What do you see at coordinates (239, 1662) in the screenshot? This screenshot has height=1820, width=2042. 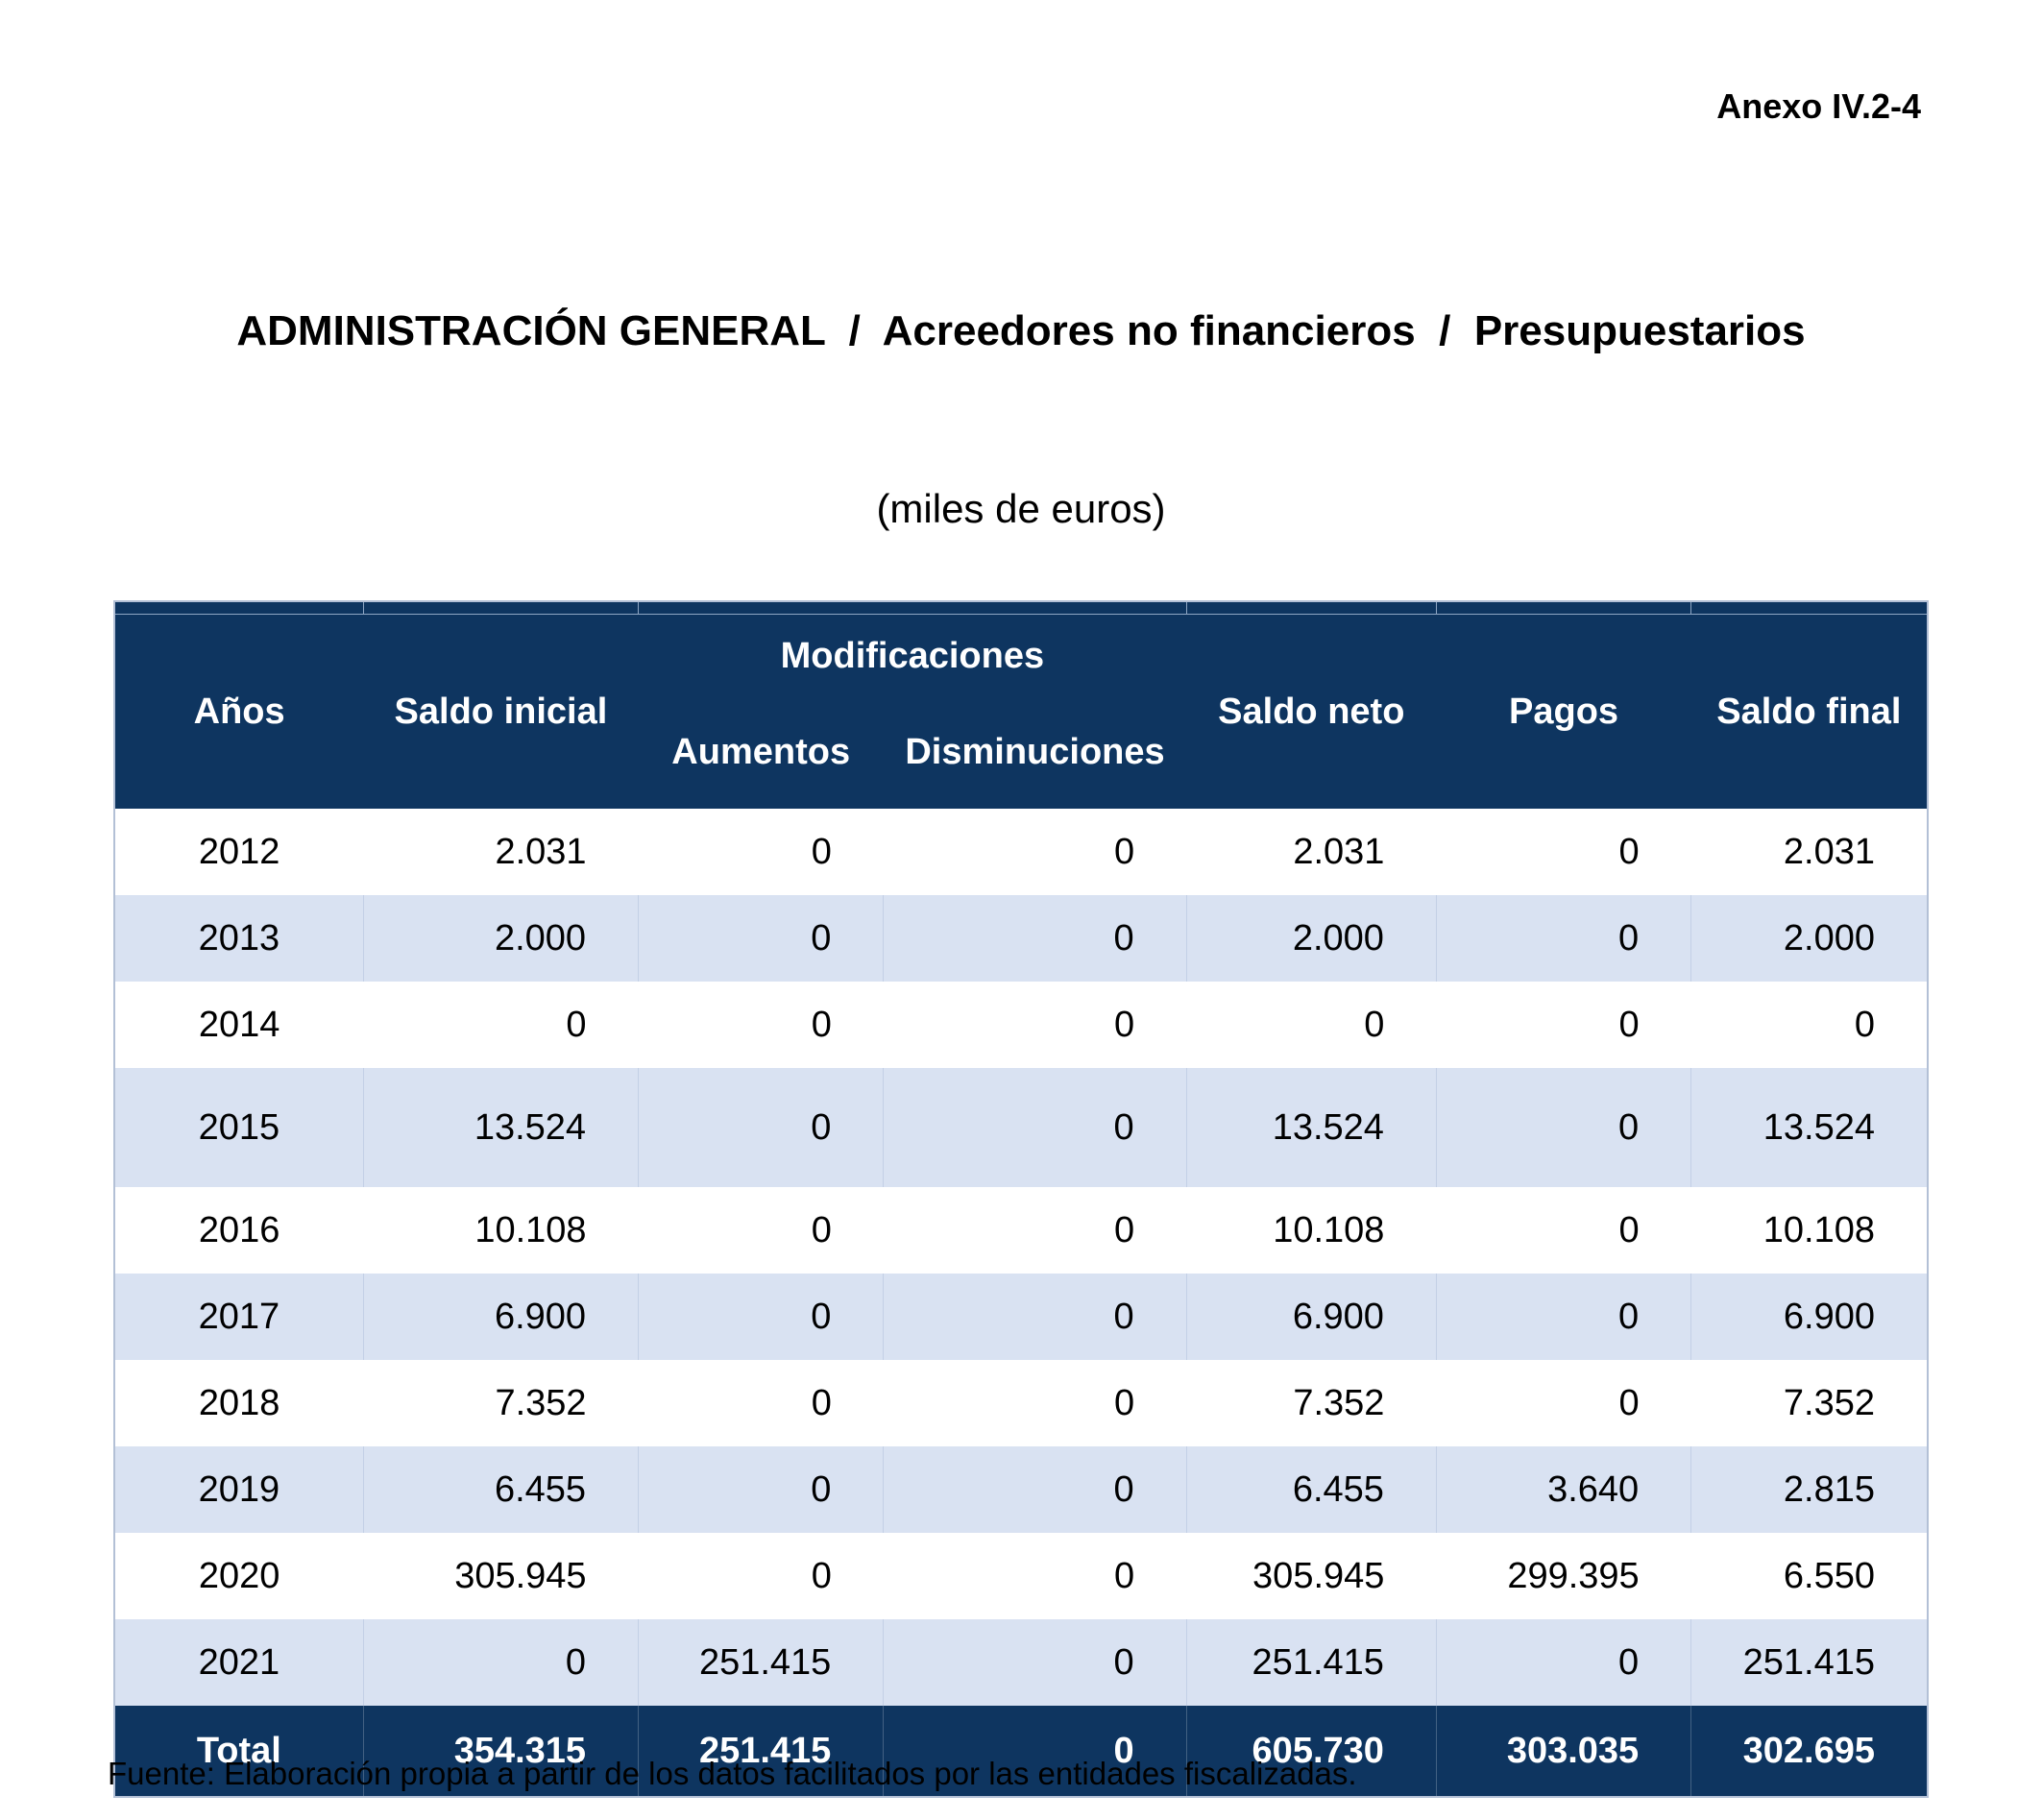 I see `year-cell: 2021` at bounding box center [239, 1662].